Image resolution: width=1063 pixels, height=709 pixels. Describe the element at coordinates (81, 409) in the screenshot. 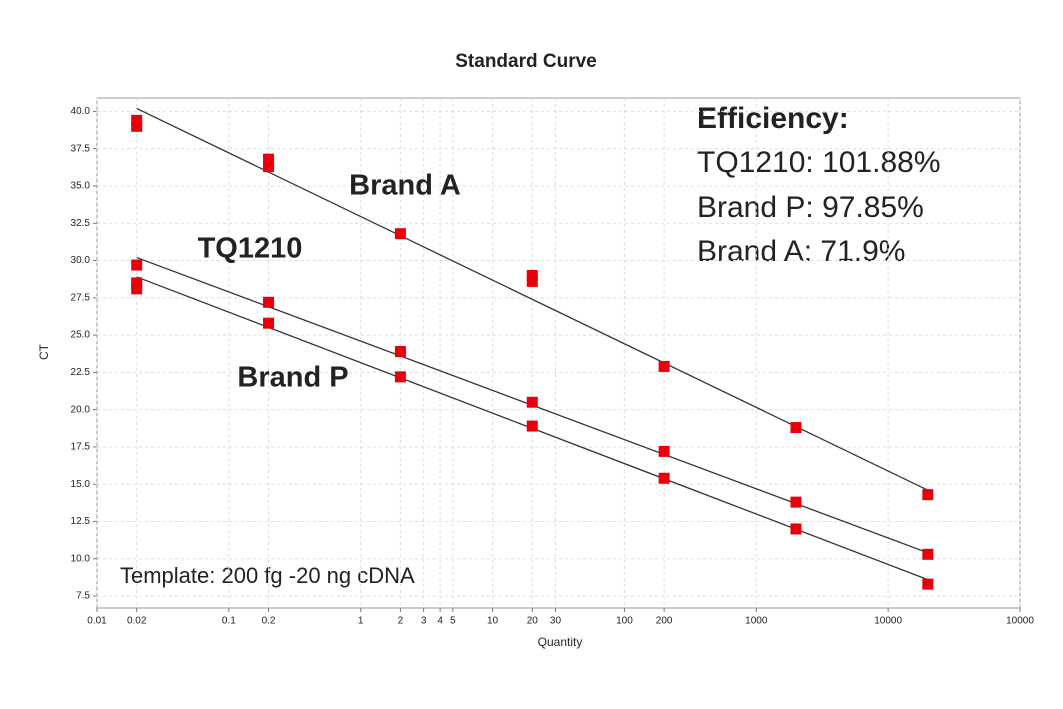

I see `y-tick-label: 20.0` at that location.